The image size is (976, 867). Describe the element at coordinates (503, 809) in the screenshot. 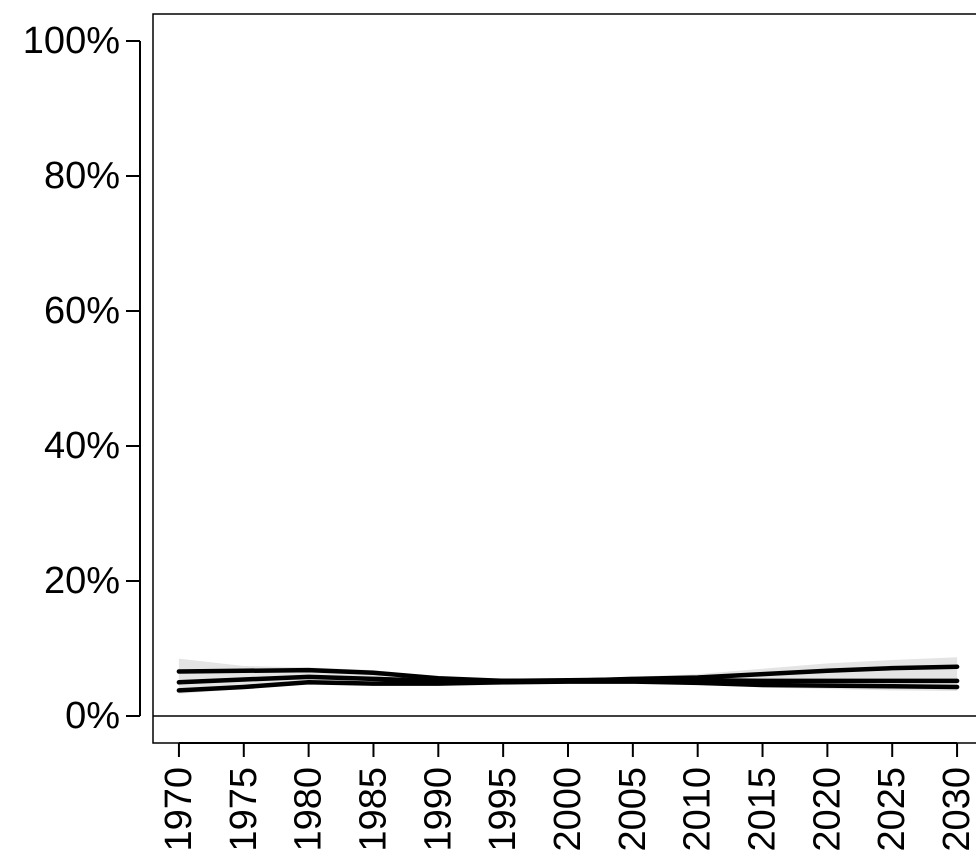

I see `x-tick-label: 1995` at that location.